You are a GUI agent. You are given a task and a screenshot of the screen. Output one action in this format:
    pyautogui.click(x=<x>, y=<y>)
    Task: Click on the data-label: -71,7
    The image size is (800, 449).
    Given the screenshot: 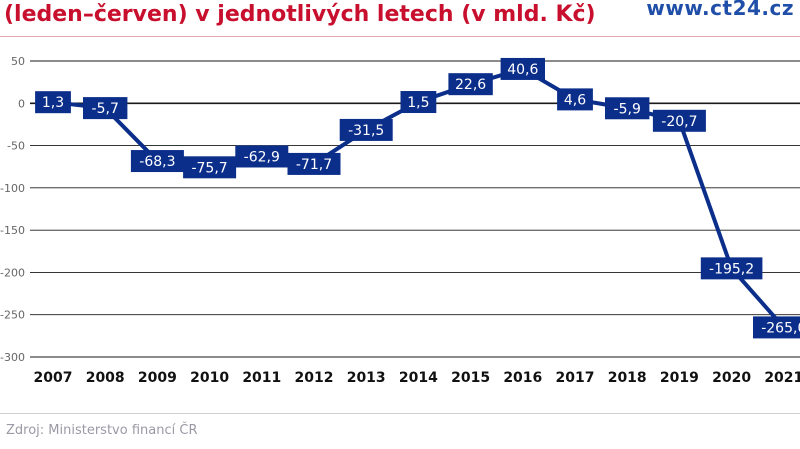 What is the action you would take?
    pyautogui.click(x=314, y=163)
    